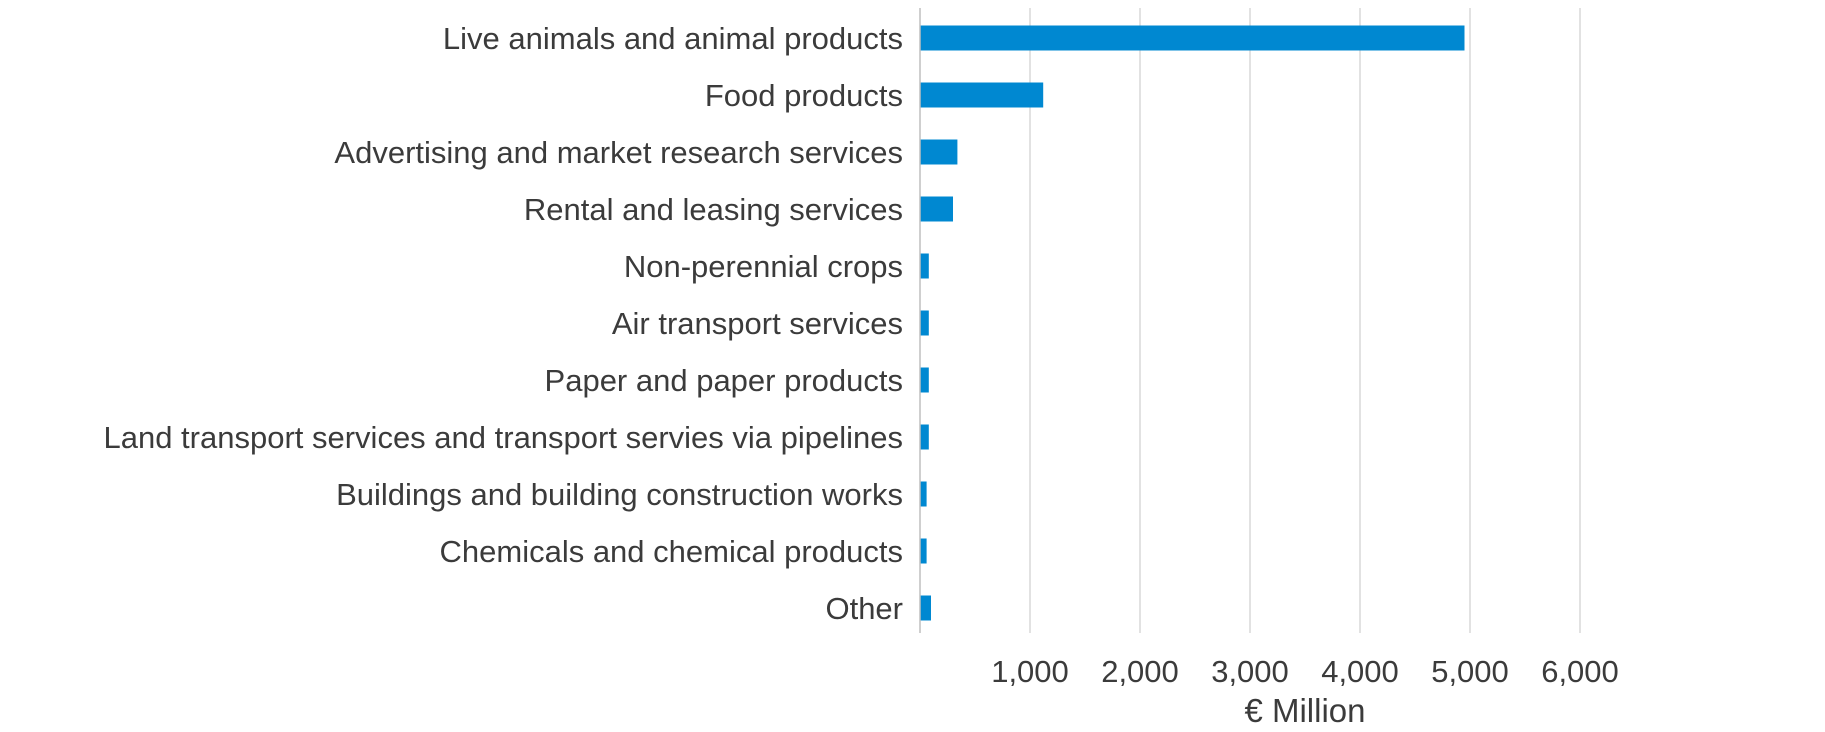  I want to click on x-tick-label: 2,000, so click(1140, 671).